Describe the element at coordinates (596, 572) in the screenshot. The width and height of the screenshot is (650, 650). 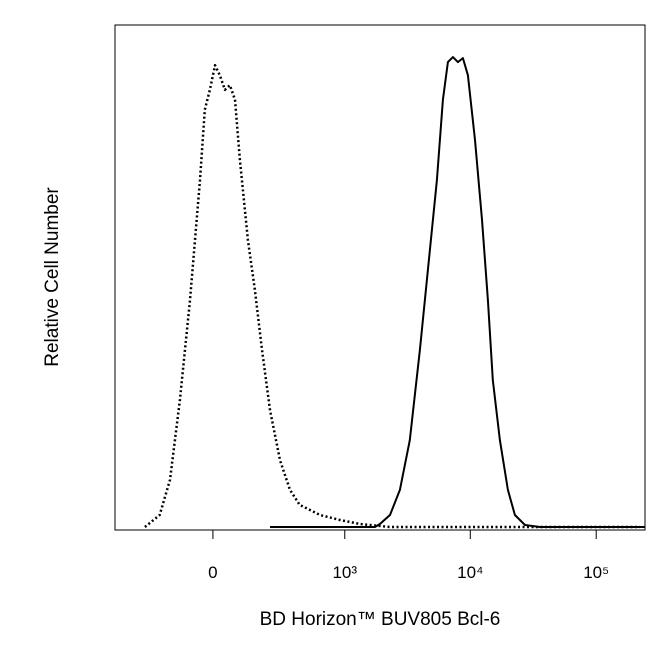
I see `x-tick-label: 10⁵` at that location.